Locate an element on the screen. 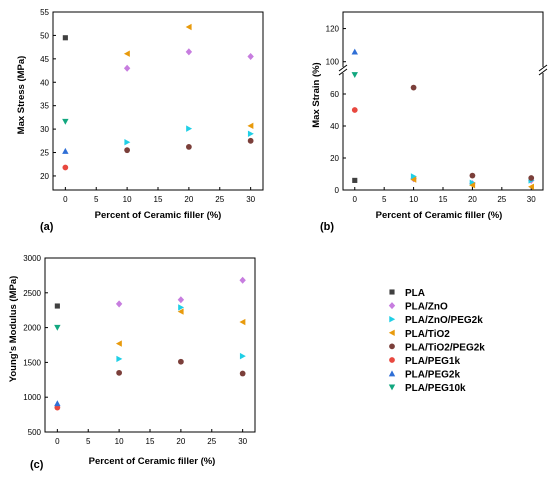  panel-b-xlabel: Percent of Ceramic filler (%) is located at coordinates (439, 215).